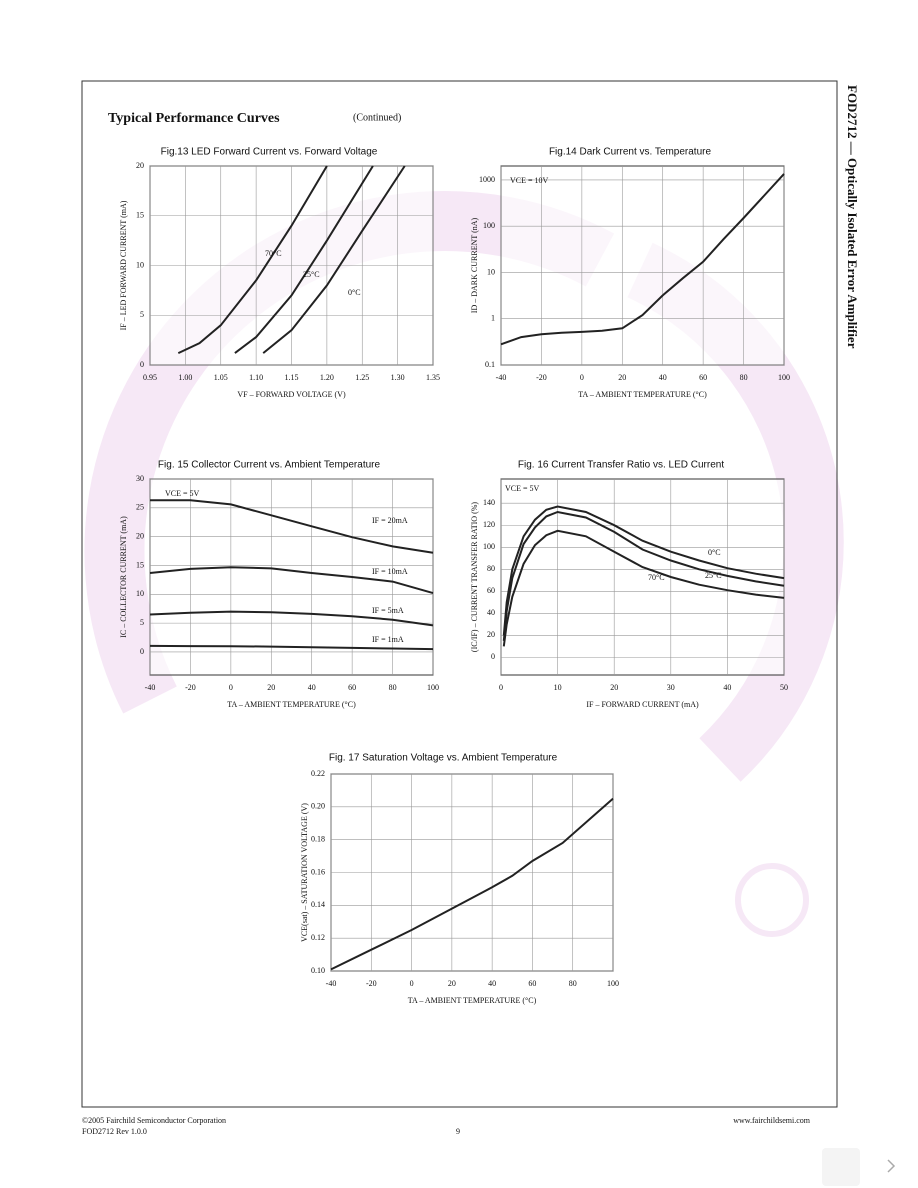 This screenshot has width=918, height=1188. Describe the element at coordinates (891, 1166) in the screenshot. I see `next-arrow` at that location.